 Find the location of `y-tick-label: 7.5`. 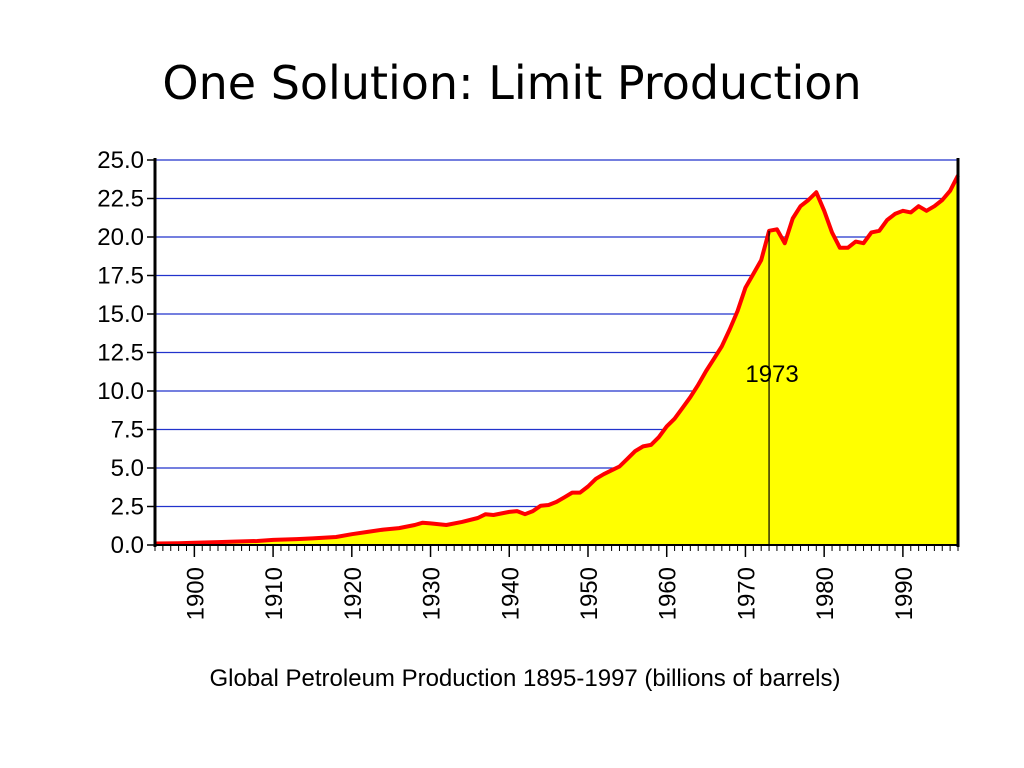

y-tick-label: 7.5 is located at coordinates (127, 430).